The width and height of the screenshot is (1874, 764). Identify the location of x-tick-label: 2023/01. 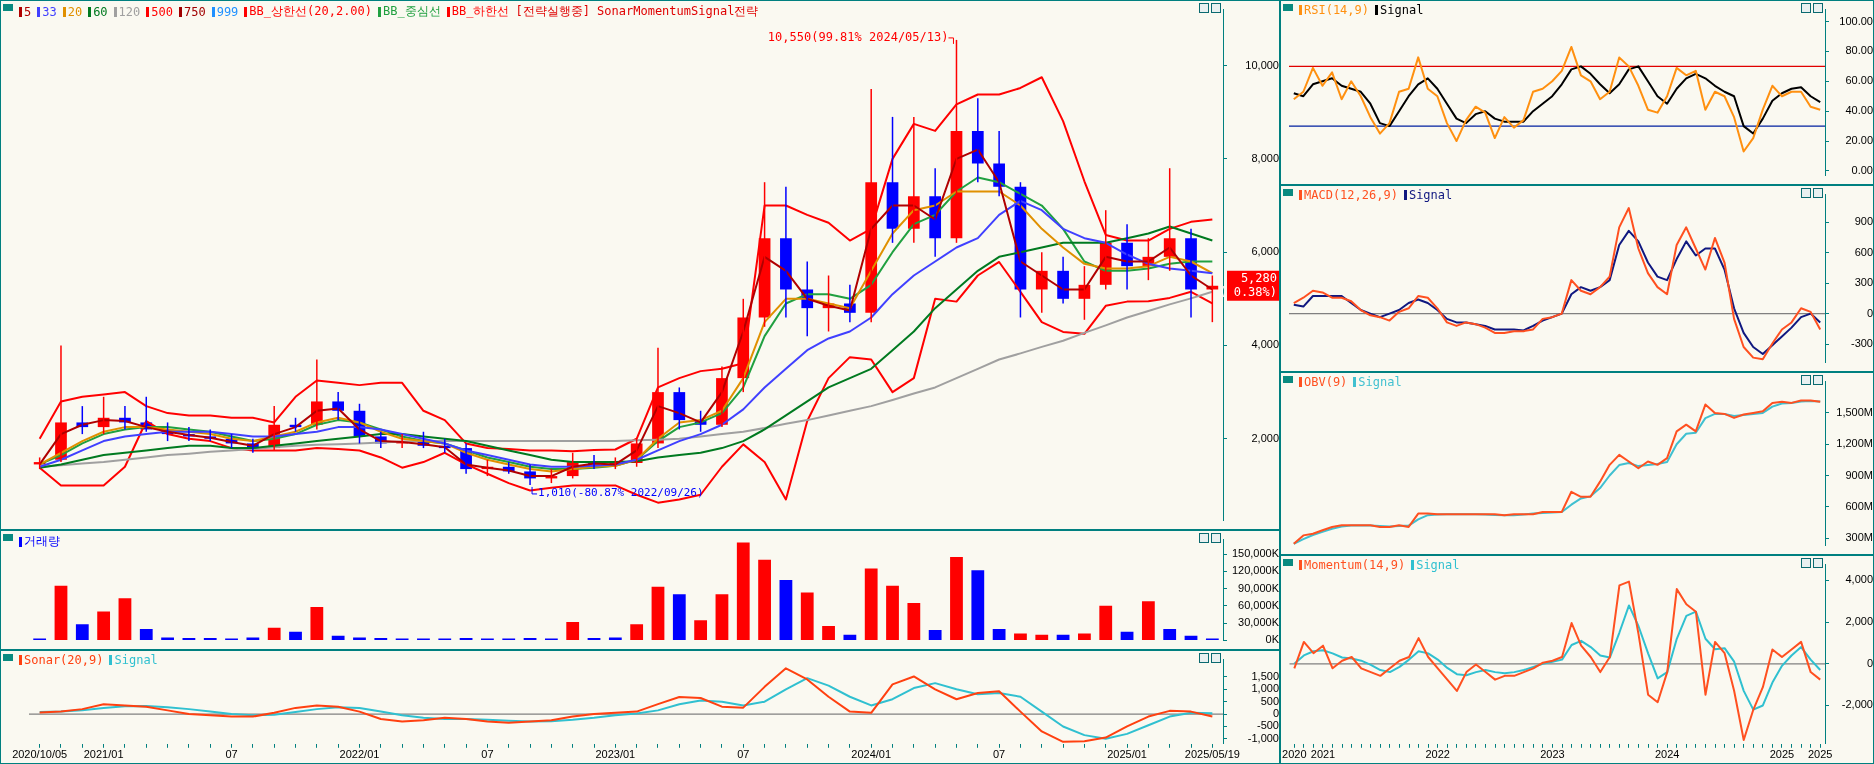
(615, 754).